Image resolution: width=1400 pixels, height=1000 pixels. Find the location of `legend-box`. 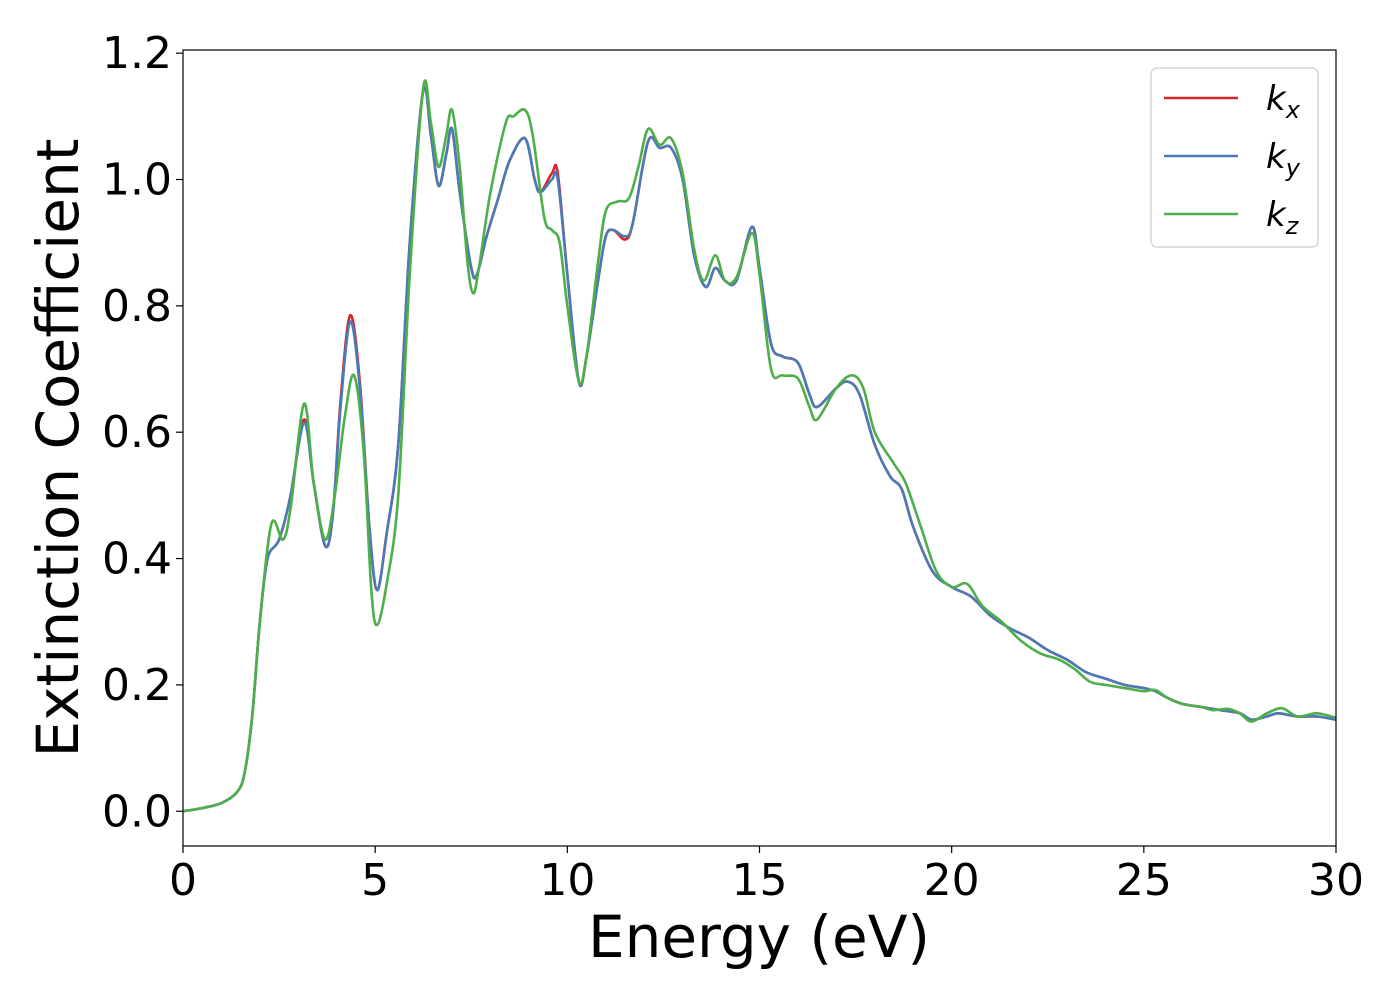

legend-box is located at coordinates (1234, 157).